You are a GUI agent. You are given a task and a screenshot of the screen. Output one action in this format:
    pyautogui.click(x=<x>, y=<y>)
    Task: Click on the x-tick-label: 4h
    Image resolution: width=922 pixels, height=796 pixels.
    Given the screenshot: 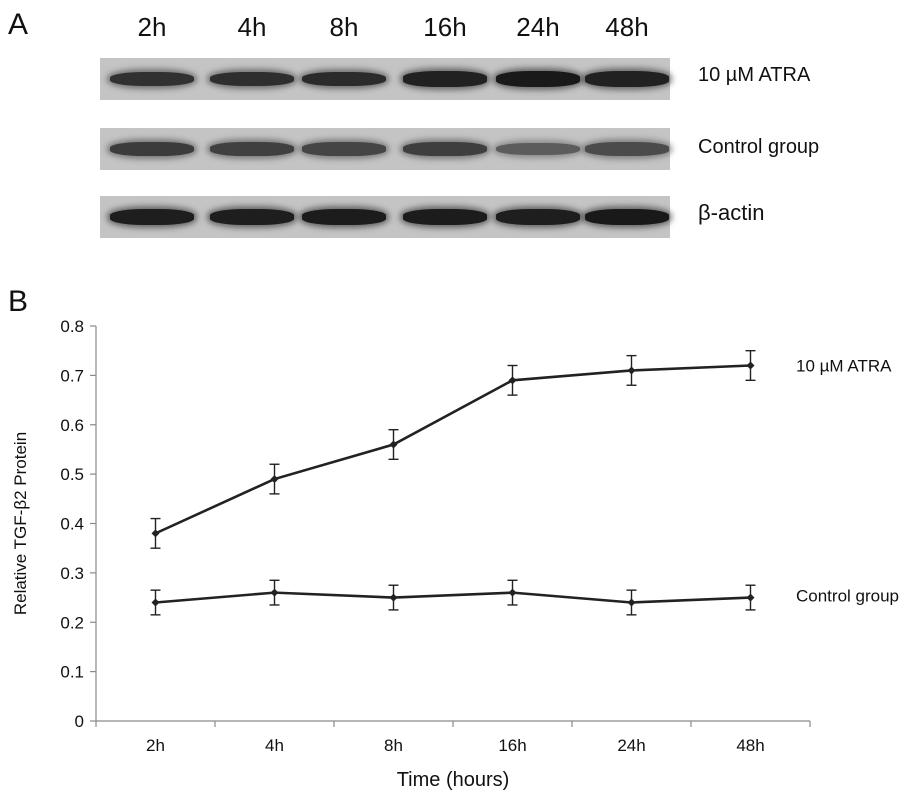 What is the action you would take?
    pyautogui.click(x=274, y=745)
    